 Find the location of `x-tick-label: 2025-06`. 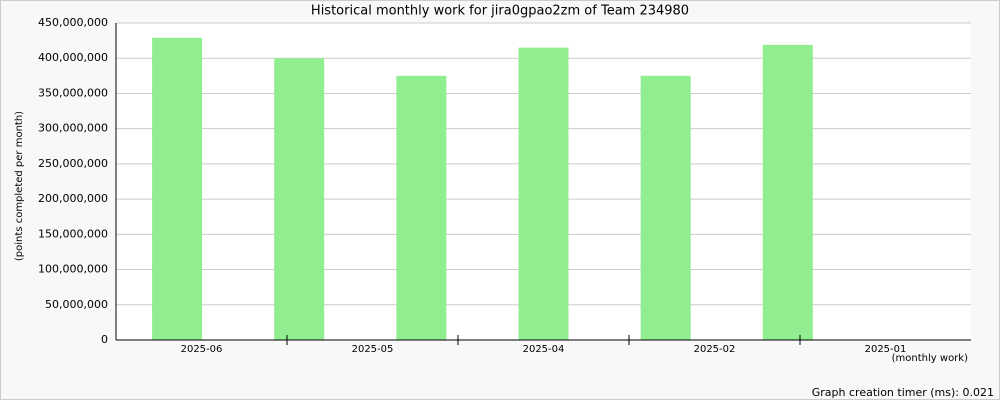

x-tick-label: 2025-06 is located at coordinates (202, 349).